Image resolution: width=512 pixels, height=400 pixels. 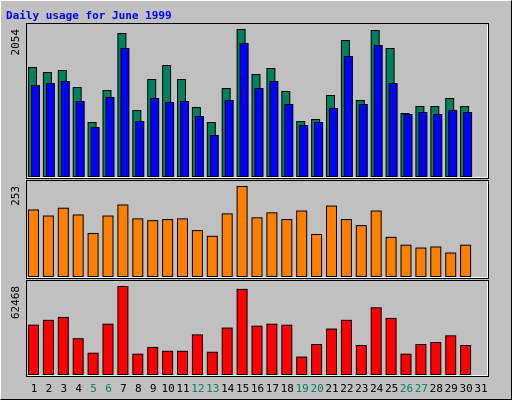 I want to click on y-tick-label: 253, so click(x=15, y=196).